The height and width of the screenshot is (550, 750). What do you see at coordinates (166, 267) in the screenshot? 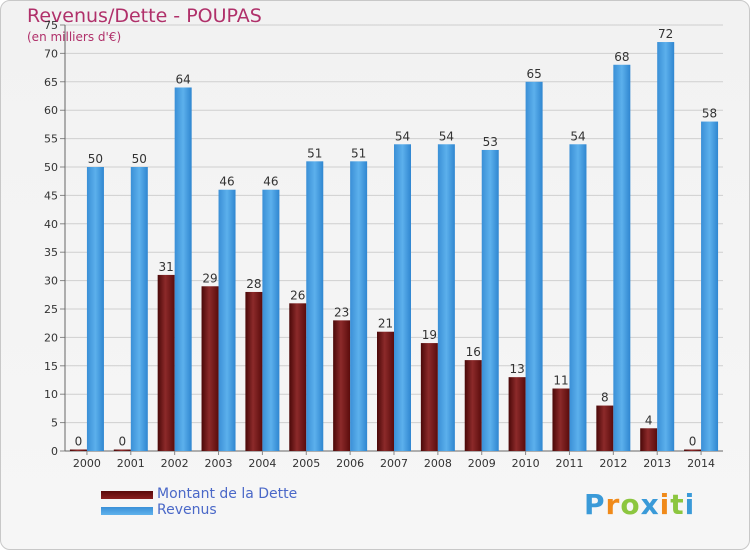
I see `data-label-dette: 31` at bounding box center [166, 267].